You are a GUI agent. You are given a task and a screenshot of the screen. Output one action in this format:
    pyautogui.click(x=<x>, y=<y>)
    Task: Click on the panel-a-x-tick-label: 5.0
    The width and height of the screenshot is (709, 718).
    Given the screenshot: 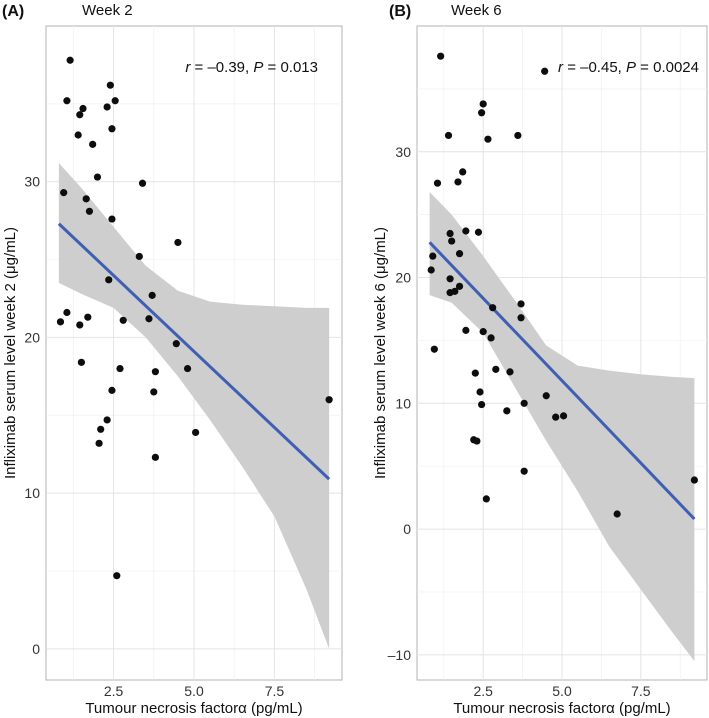 What is the action you would take?
    pyautogui.click(x=194, y=691)
    